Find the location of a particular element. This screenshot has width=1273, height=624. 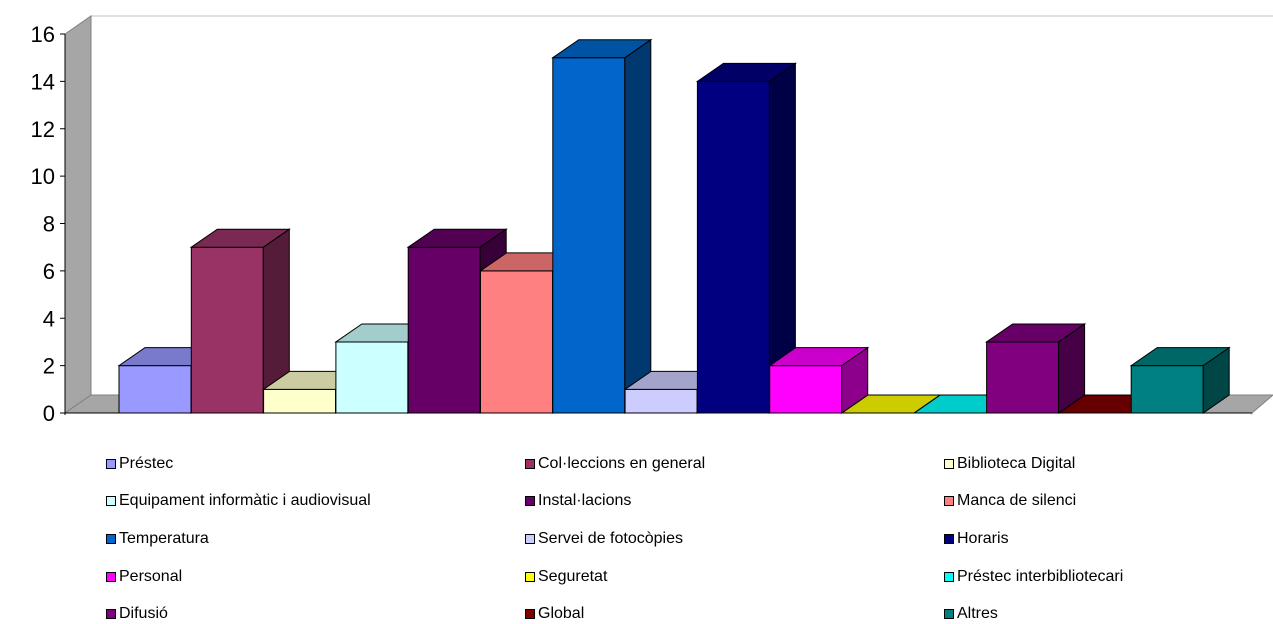

y-tick-label: 4 is located at coordinates (49, 318).